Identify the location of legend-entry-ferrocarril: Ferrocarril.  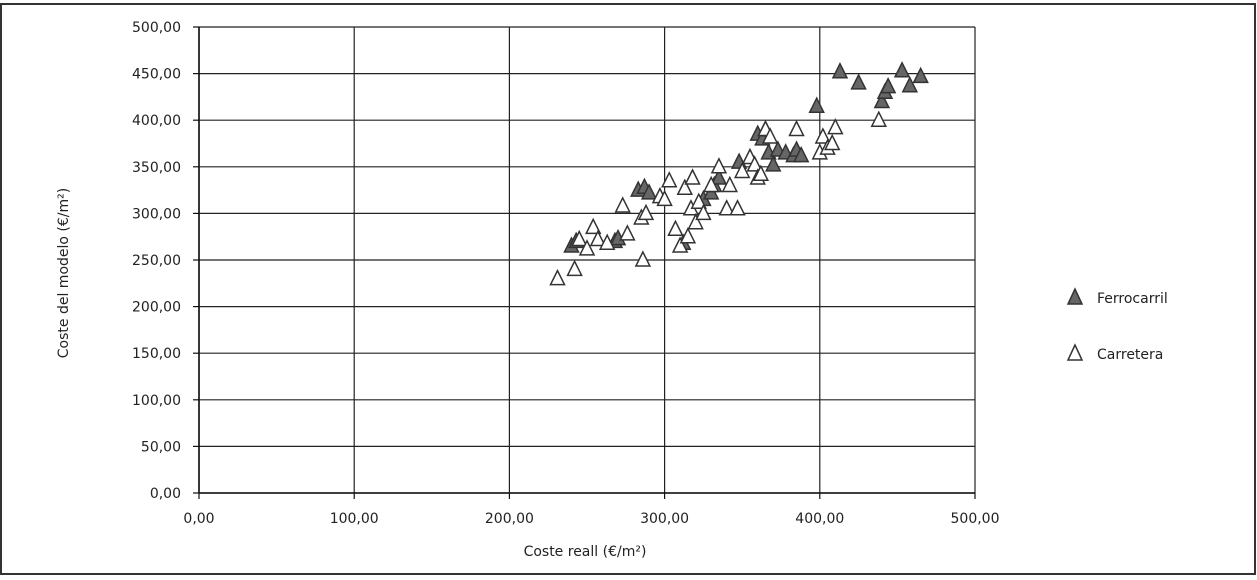
(1117, 297).